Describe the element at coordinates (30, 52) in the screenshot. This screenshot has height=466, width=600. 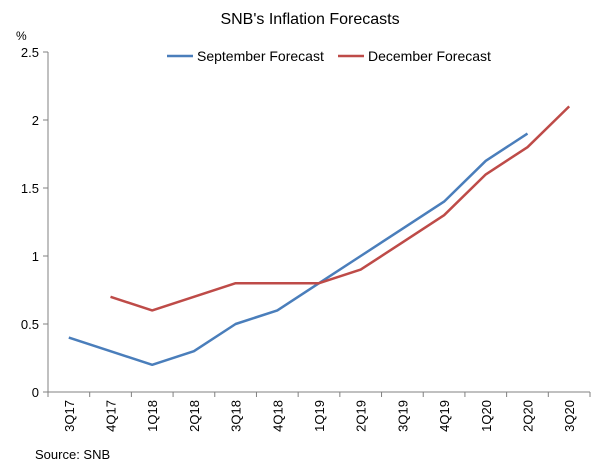
I see `y-tick-label: 2.5` at that location.